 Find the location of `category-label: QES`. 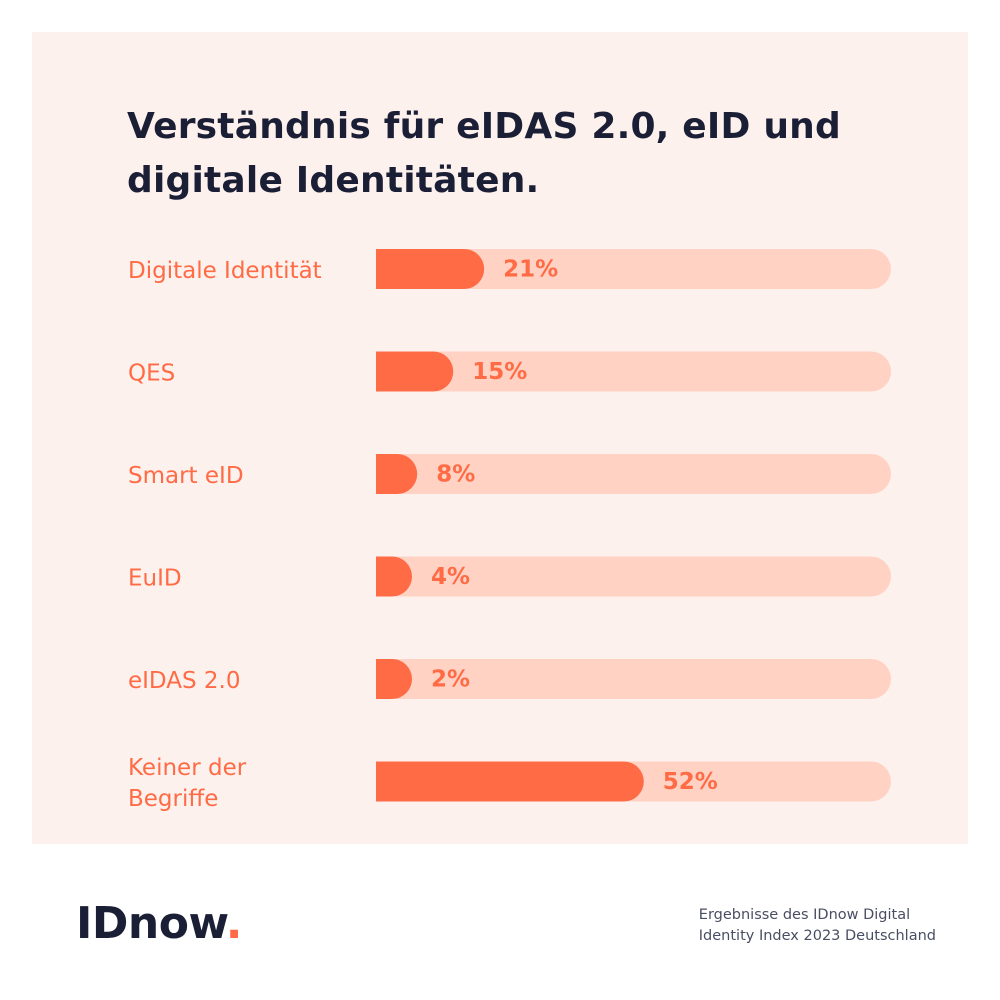

category-label: QES is located at coordinates (151, 374).